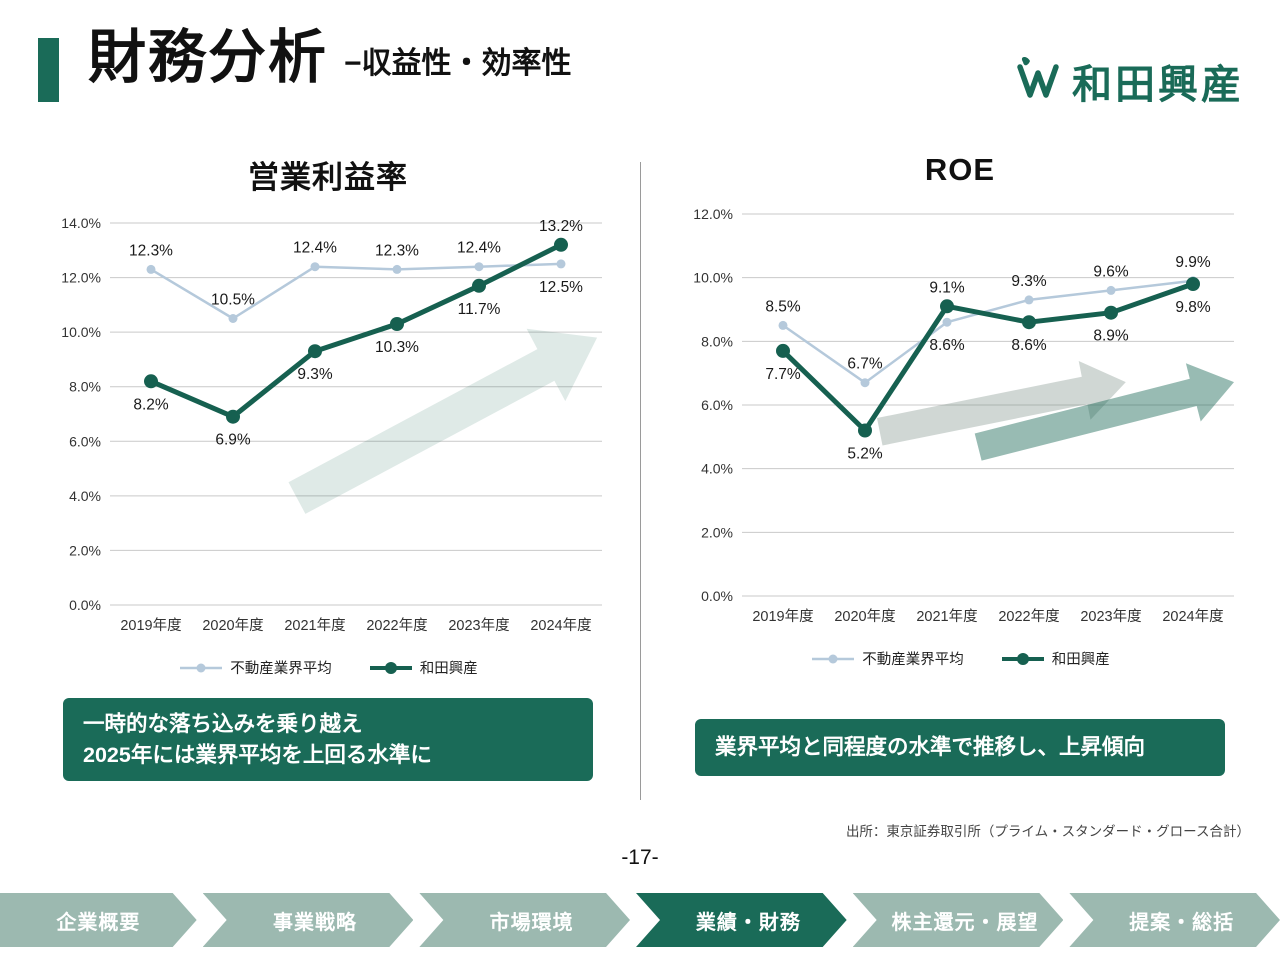 The width and height of the screenshot is (1280, 960). I want to click on svg-text: 9.1%, so click(947, 287).